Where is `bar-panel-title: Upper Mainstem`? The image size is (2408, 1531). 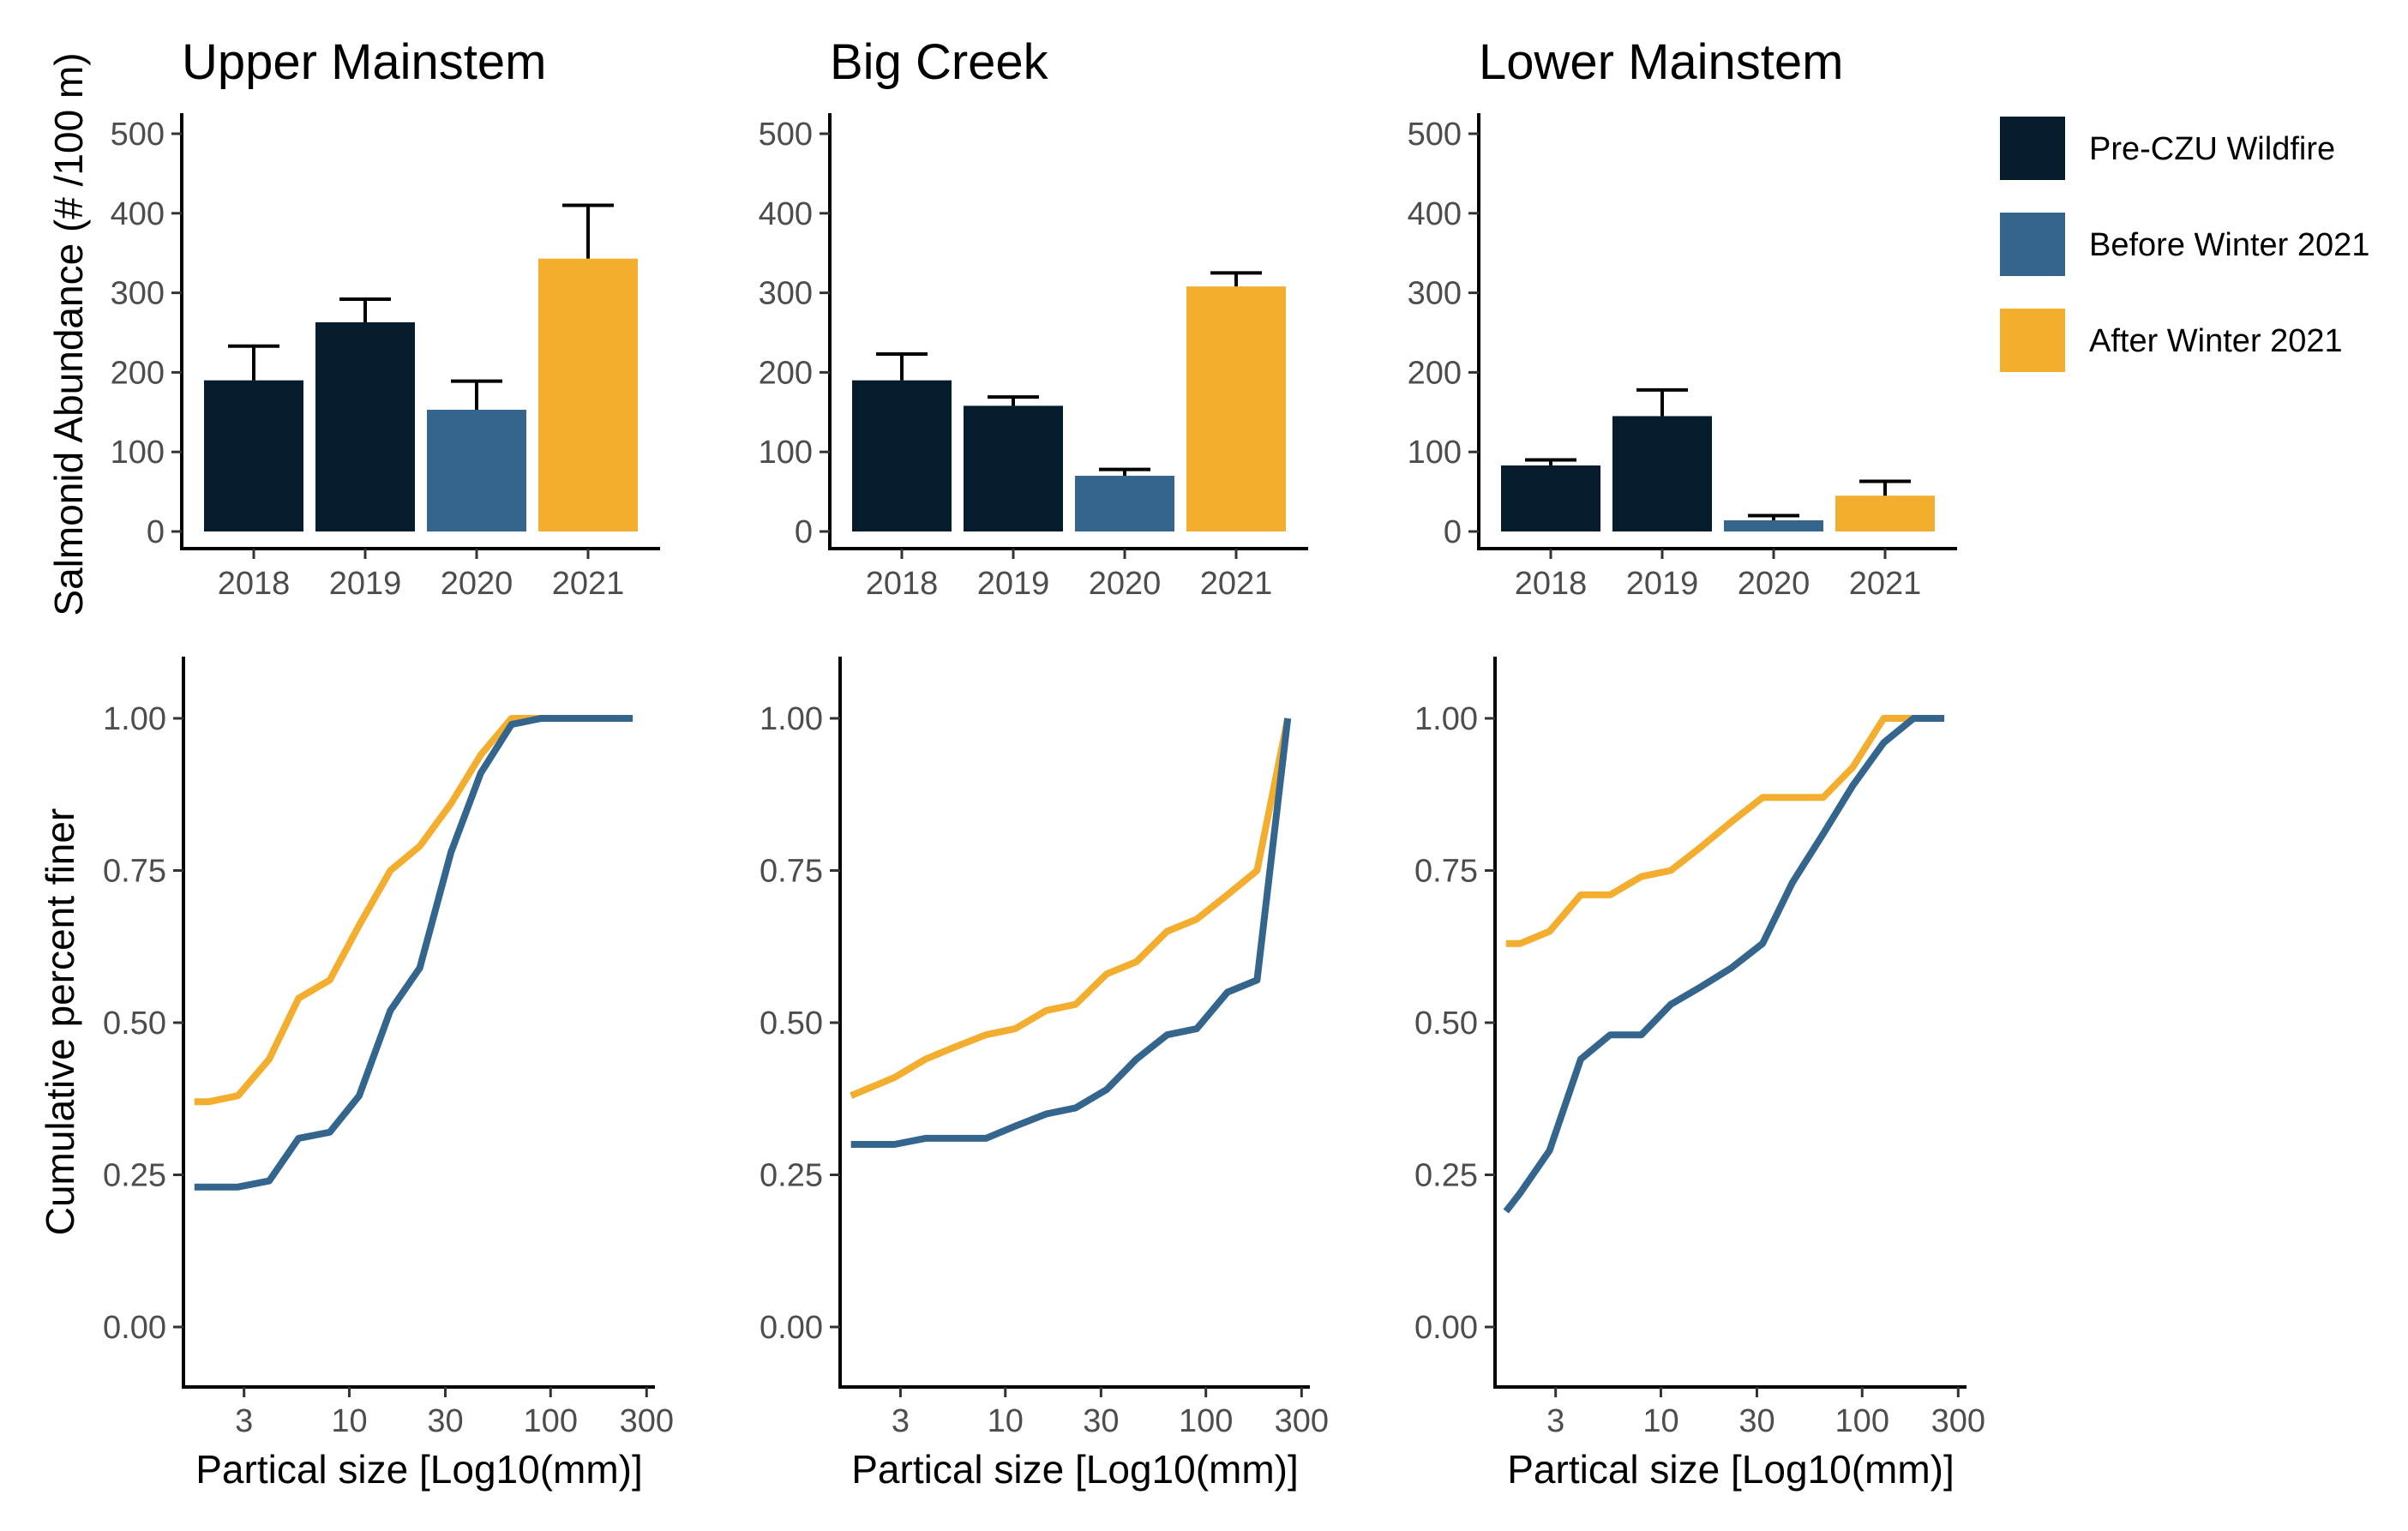 bar-panel-title: Upper Mainstem is located at coordinates (364, 62).